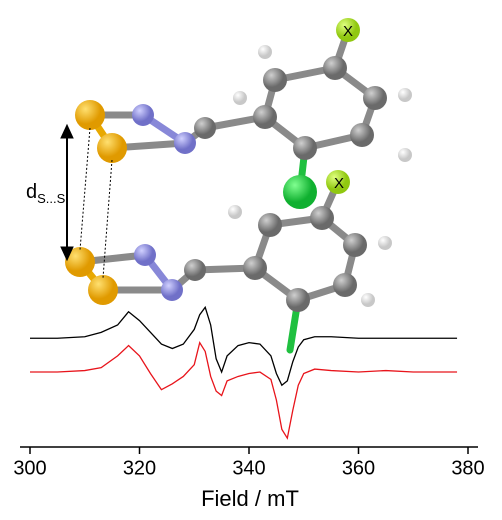 This screenshot has height=520, width=502. What do you see at coordinates (29, 468) in the screenshot?
I see `x-tick-label: 300` at bounding box center [29, 468].